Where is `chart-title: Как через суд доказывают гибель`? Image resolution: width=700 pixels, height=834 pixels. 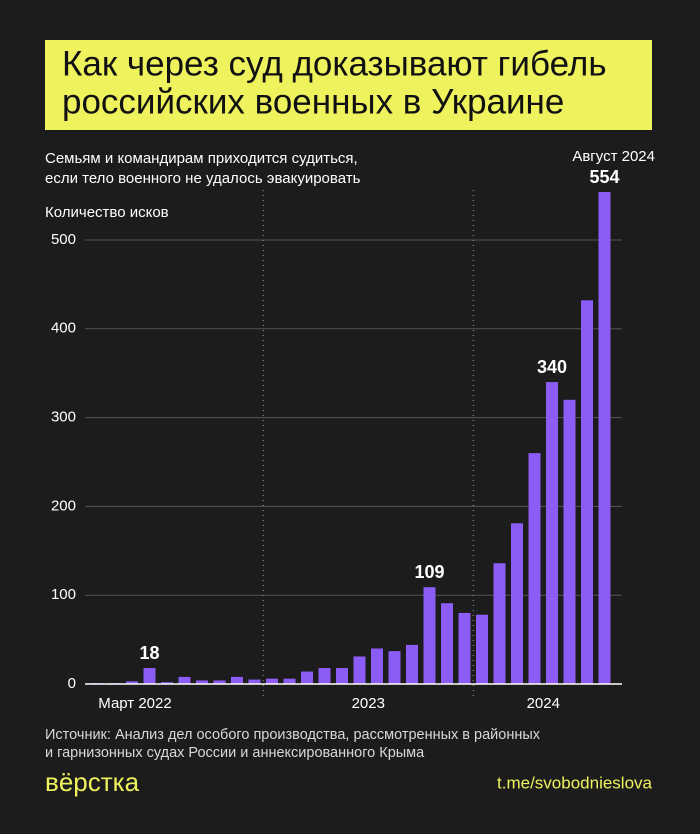
chart-title: Как через суд доказывают гибель is located at coordinates (334, 63).